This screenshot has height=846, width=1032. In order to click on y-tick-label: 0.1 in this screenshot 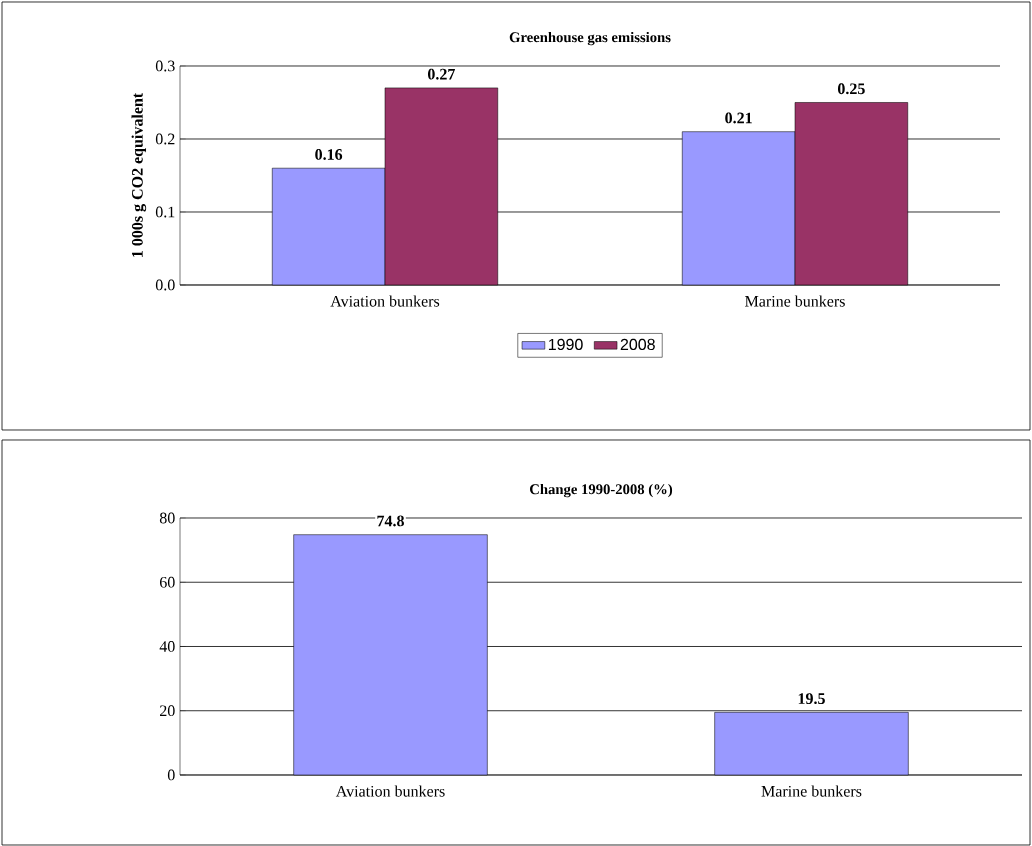, I will do `click(165, 212)`.